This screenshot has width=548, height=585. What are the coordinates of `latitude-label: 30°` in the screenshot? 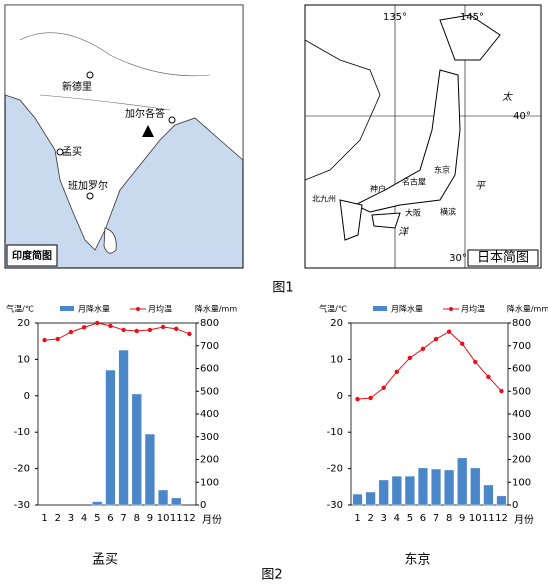 It's located at (458, 258).